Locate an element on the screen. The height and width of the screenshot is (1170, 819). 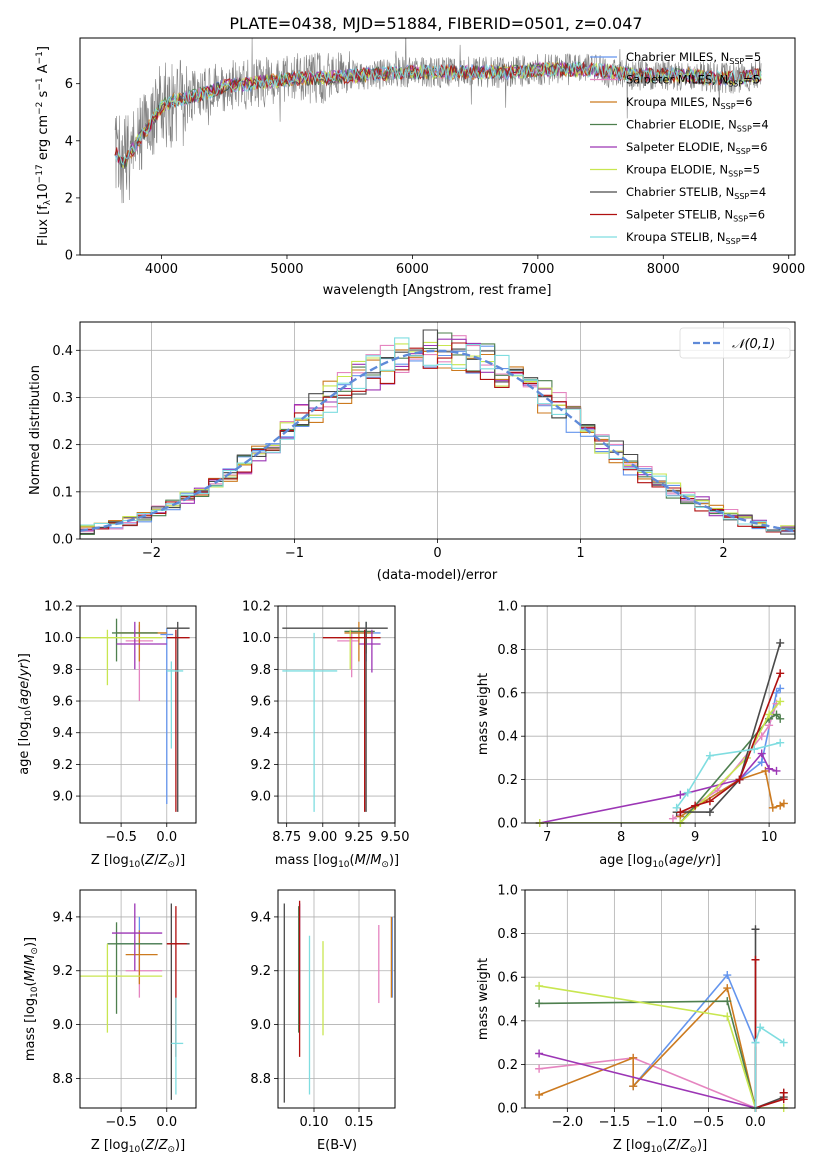
spectrum-y-label: Flux [fλ10−17 erg cm−2 s−1 A−1] is located at coordinates (44, 146).